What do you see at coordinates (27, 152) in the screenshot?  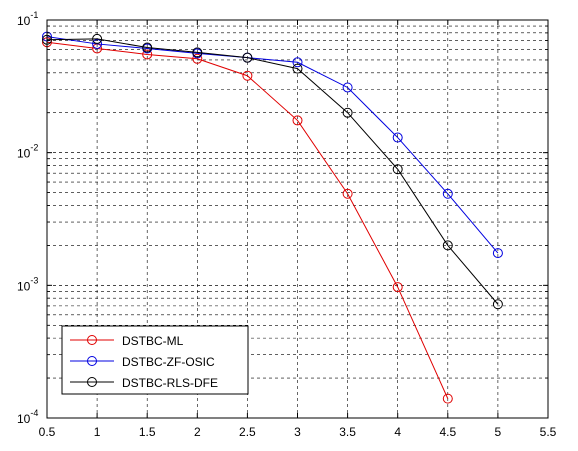 I see `y-tick-label: 10⁻²` at bounding box center [27, 152].